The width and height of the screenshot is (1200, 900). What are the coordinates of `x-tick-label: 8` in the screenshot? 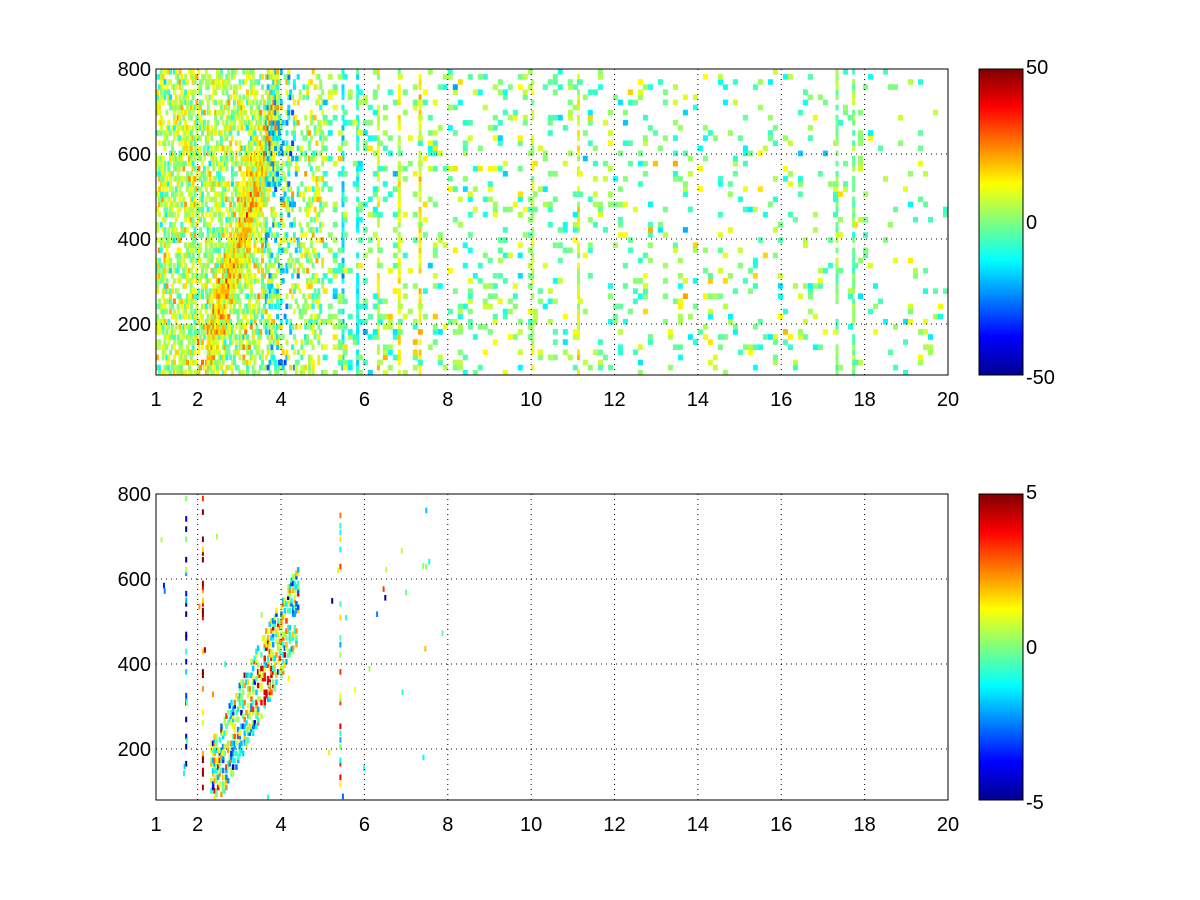 It's located at (447, 825).